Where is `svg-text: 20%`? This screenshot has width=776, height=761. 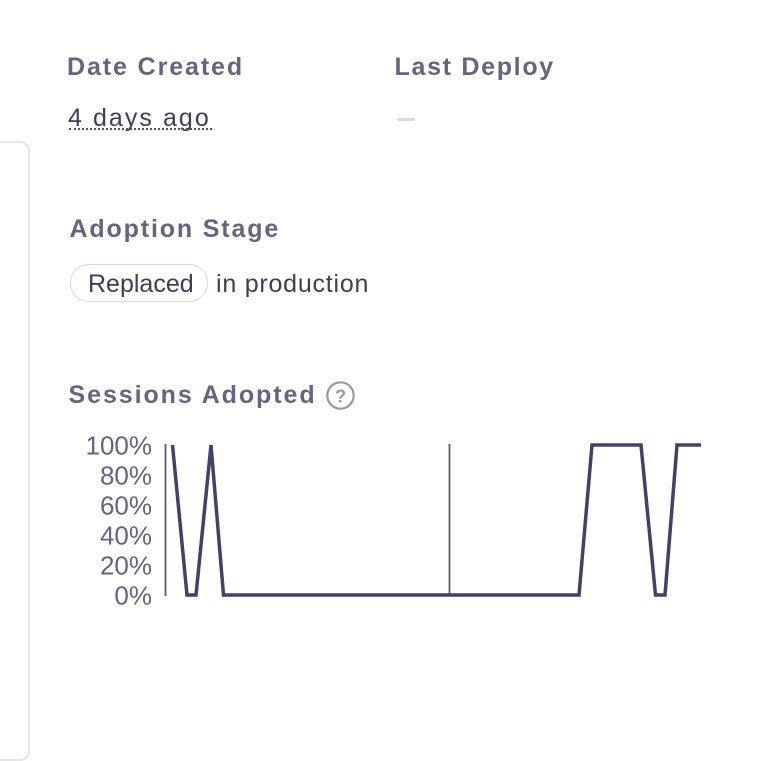
svg-text: 20% is located at coordinates (126, 566).